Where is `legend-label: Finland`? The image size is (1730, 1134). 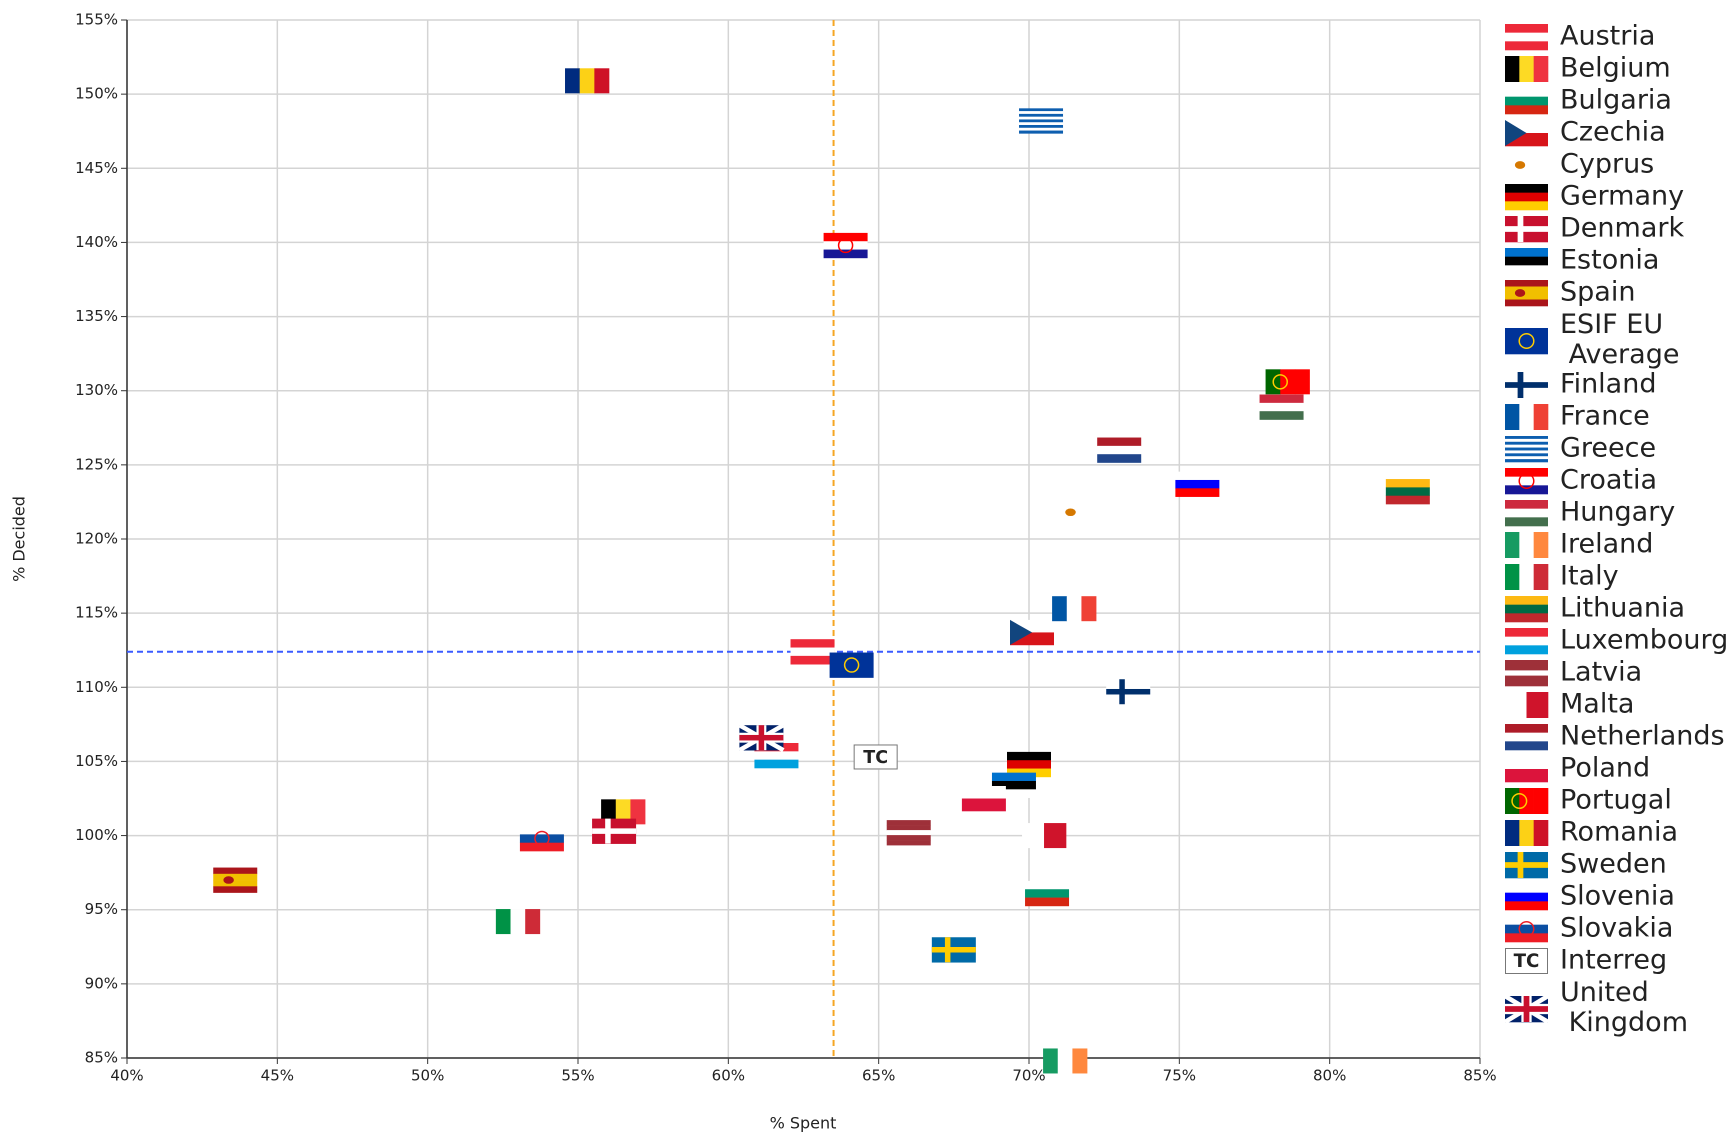
legend-label: Finland is located at coordinates (1608, 384).